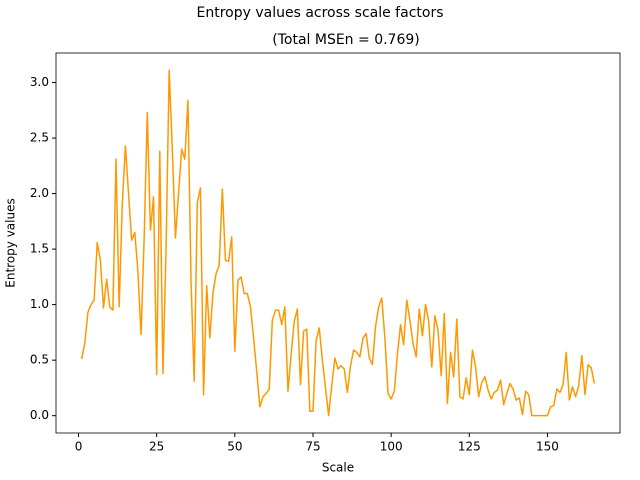 Image resolution: width=640 pixels, height=480 pixels. Describe the element at coordinates (547, 447) in the screenshot. I see `x-tick-label: 150` at that location.